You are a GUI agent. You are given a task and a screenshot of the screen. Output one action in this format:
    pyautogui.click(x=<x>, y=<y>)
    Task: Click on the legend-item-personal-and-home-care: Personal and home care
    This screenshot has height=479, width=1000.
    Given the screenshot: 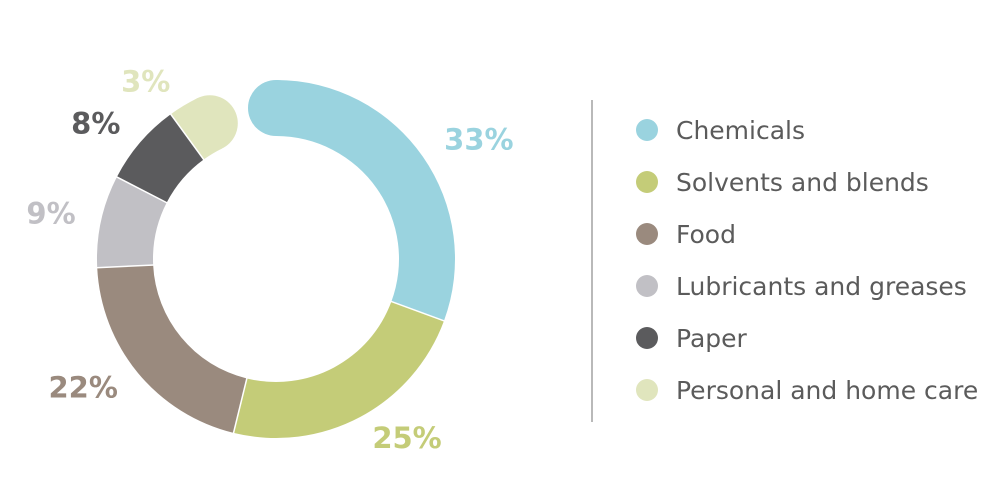 What is the action you would take?
    pyautogui.click(x=807, y=390)
    